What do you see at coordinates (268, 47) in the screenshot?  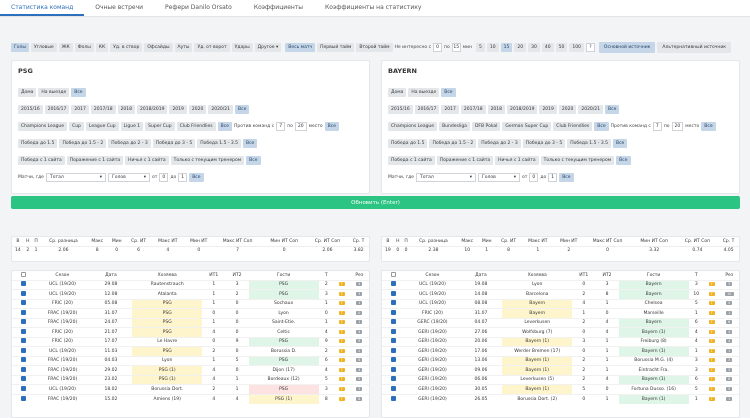 I see `other-dropdown: Другое ▾` at bounding box center [268, 47].